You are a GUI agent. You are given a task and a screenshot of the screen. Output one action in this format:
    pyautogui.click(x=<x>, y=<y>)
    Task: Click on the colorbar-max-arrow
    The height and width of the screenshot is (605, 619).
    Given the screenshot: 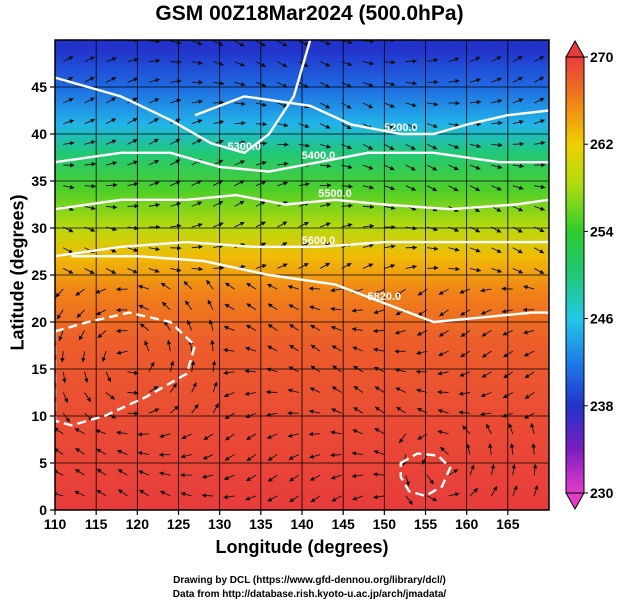 What is the action you would take?
    pyautogui.click(x=575, y=48)
    